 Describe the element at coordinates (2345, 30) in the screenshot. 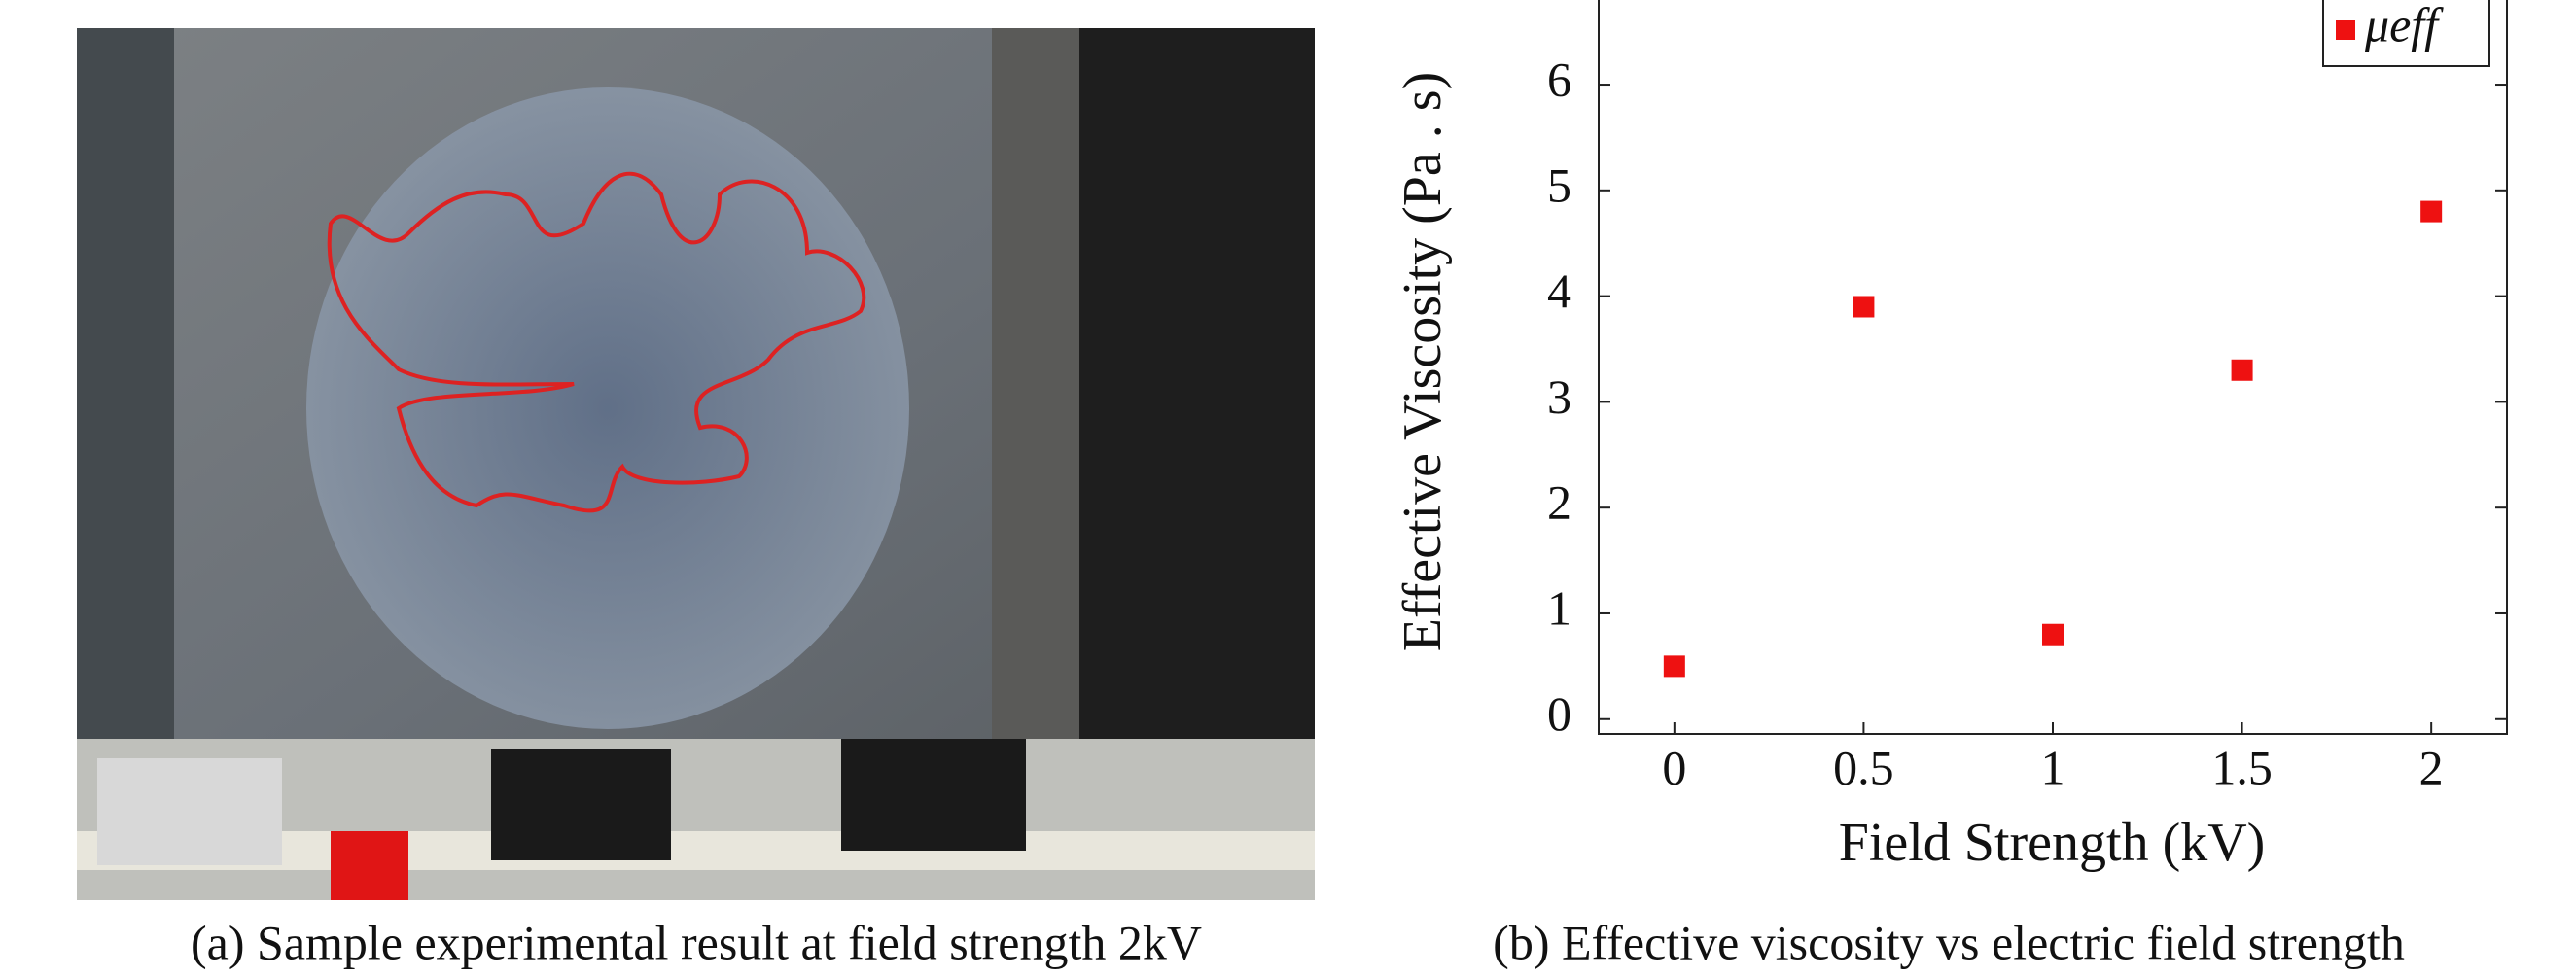

I see `legend-swatch` at that location.